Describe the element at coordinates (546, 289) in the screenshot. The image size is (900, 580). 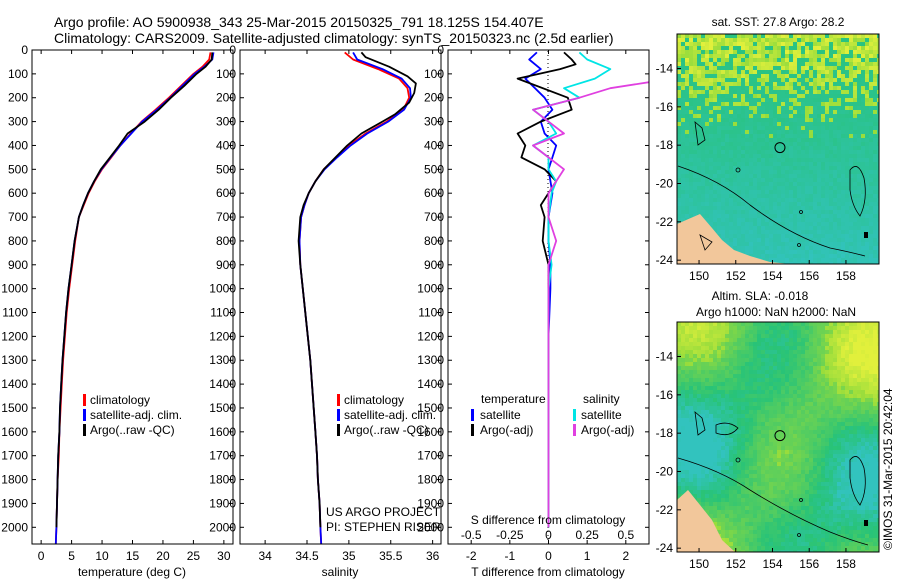
I see `series-line-t-argo-adj-` at that location.